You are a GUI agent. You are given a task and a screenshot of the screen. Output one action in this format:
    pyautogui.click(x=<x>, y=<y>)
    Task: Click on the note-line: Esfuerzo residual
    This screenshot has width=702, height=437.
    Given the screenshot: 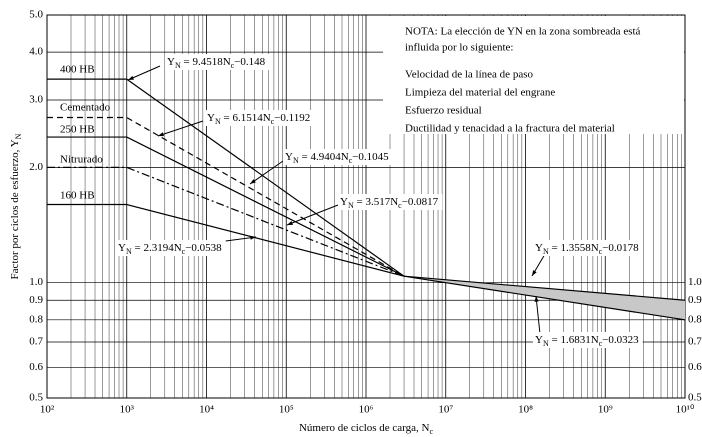 What is the action you would take?
    pyautogui.click(x=443, y=111)
    